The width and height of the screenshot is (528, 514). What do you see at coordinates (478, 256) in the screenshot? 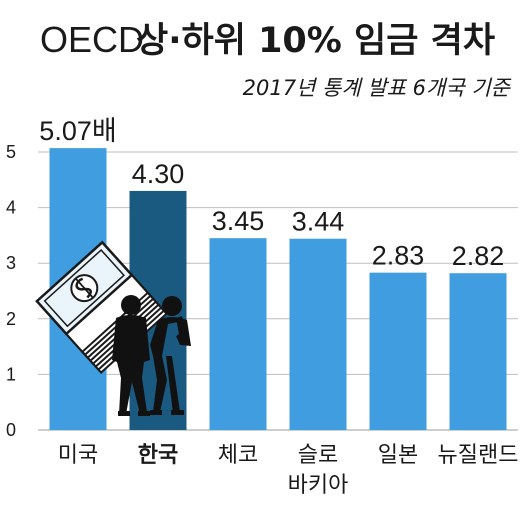
I see `data-label: 2.82` at bounding box center [478, 256].